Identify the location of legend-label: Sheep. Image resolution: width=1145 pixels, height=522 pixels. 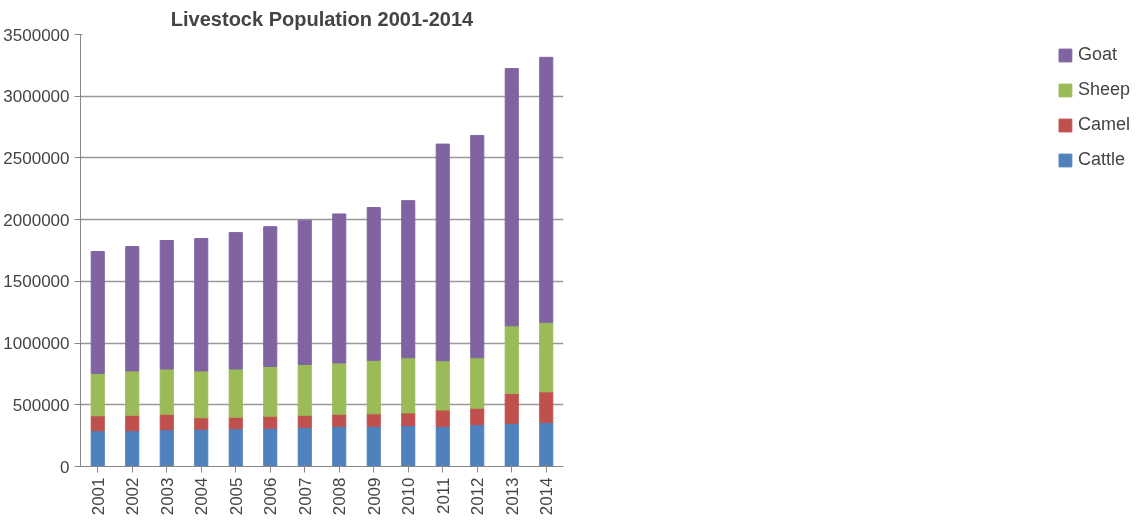
(1103, 89).